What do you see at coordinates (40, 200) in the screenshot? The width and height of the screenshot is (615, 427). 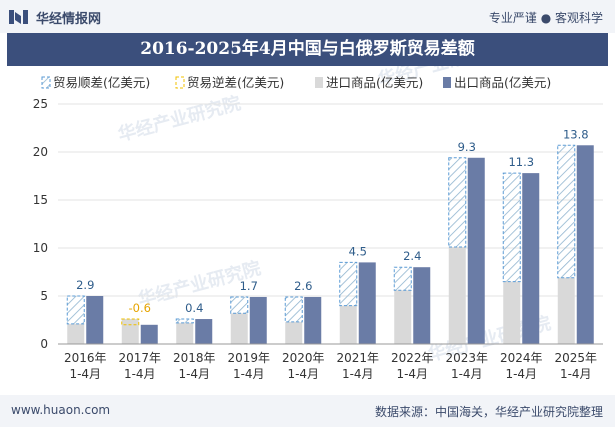 I see `y-tick-label: 15` at bounding box center [40, 200].